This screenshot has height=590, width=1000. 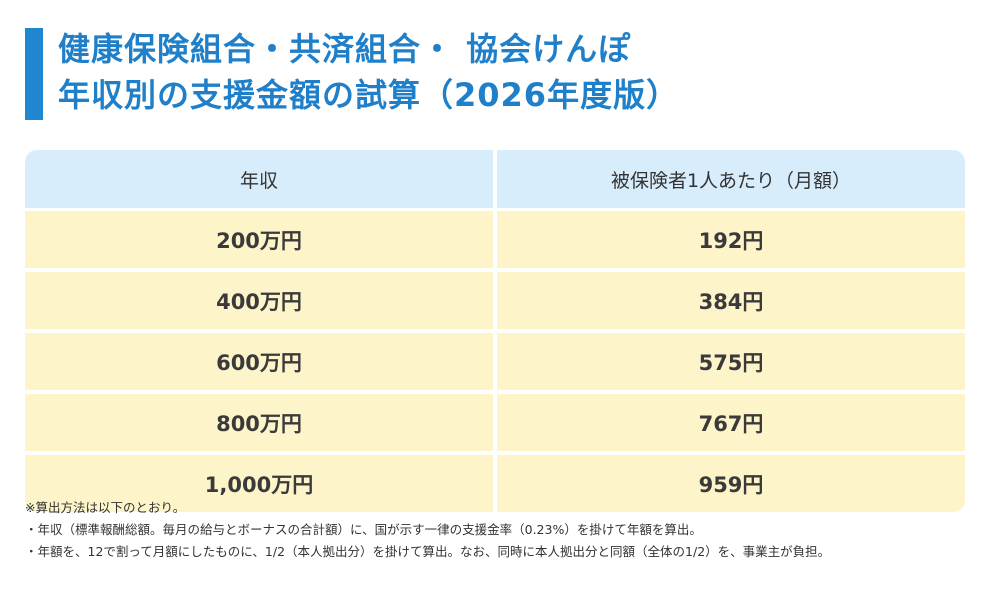 I want to click on amount-cell: 959円, so click(x=731, y=483).